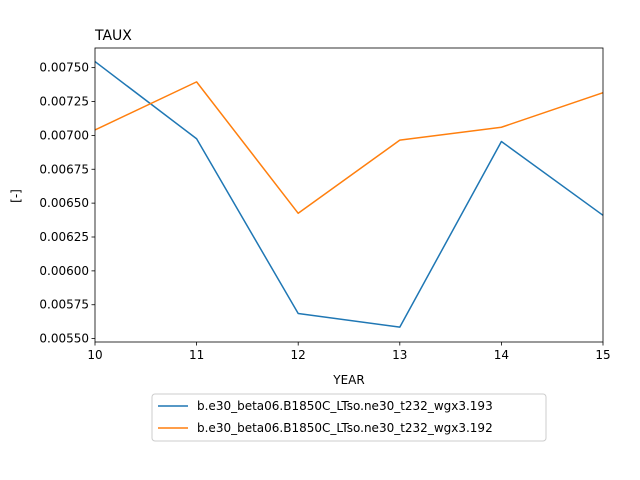  I want to click on y-tick-label: 0.00575, so click(64, 305).